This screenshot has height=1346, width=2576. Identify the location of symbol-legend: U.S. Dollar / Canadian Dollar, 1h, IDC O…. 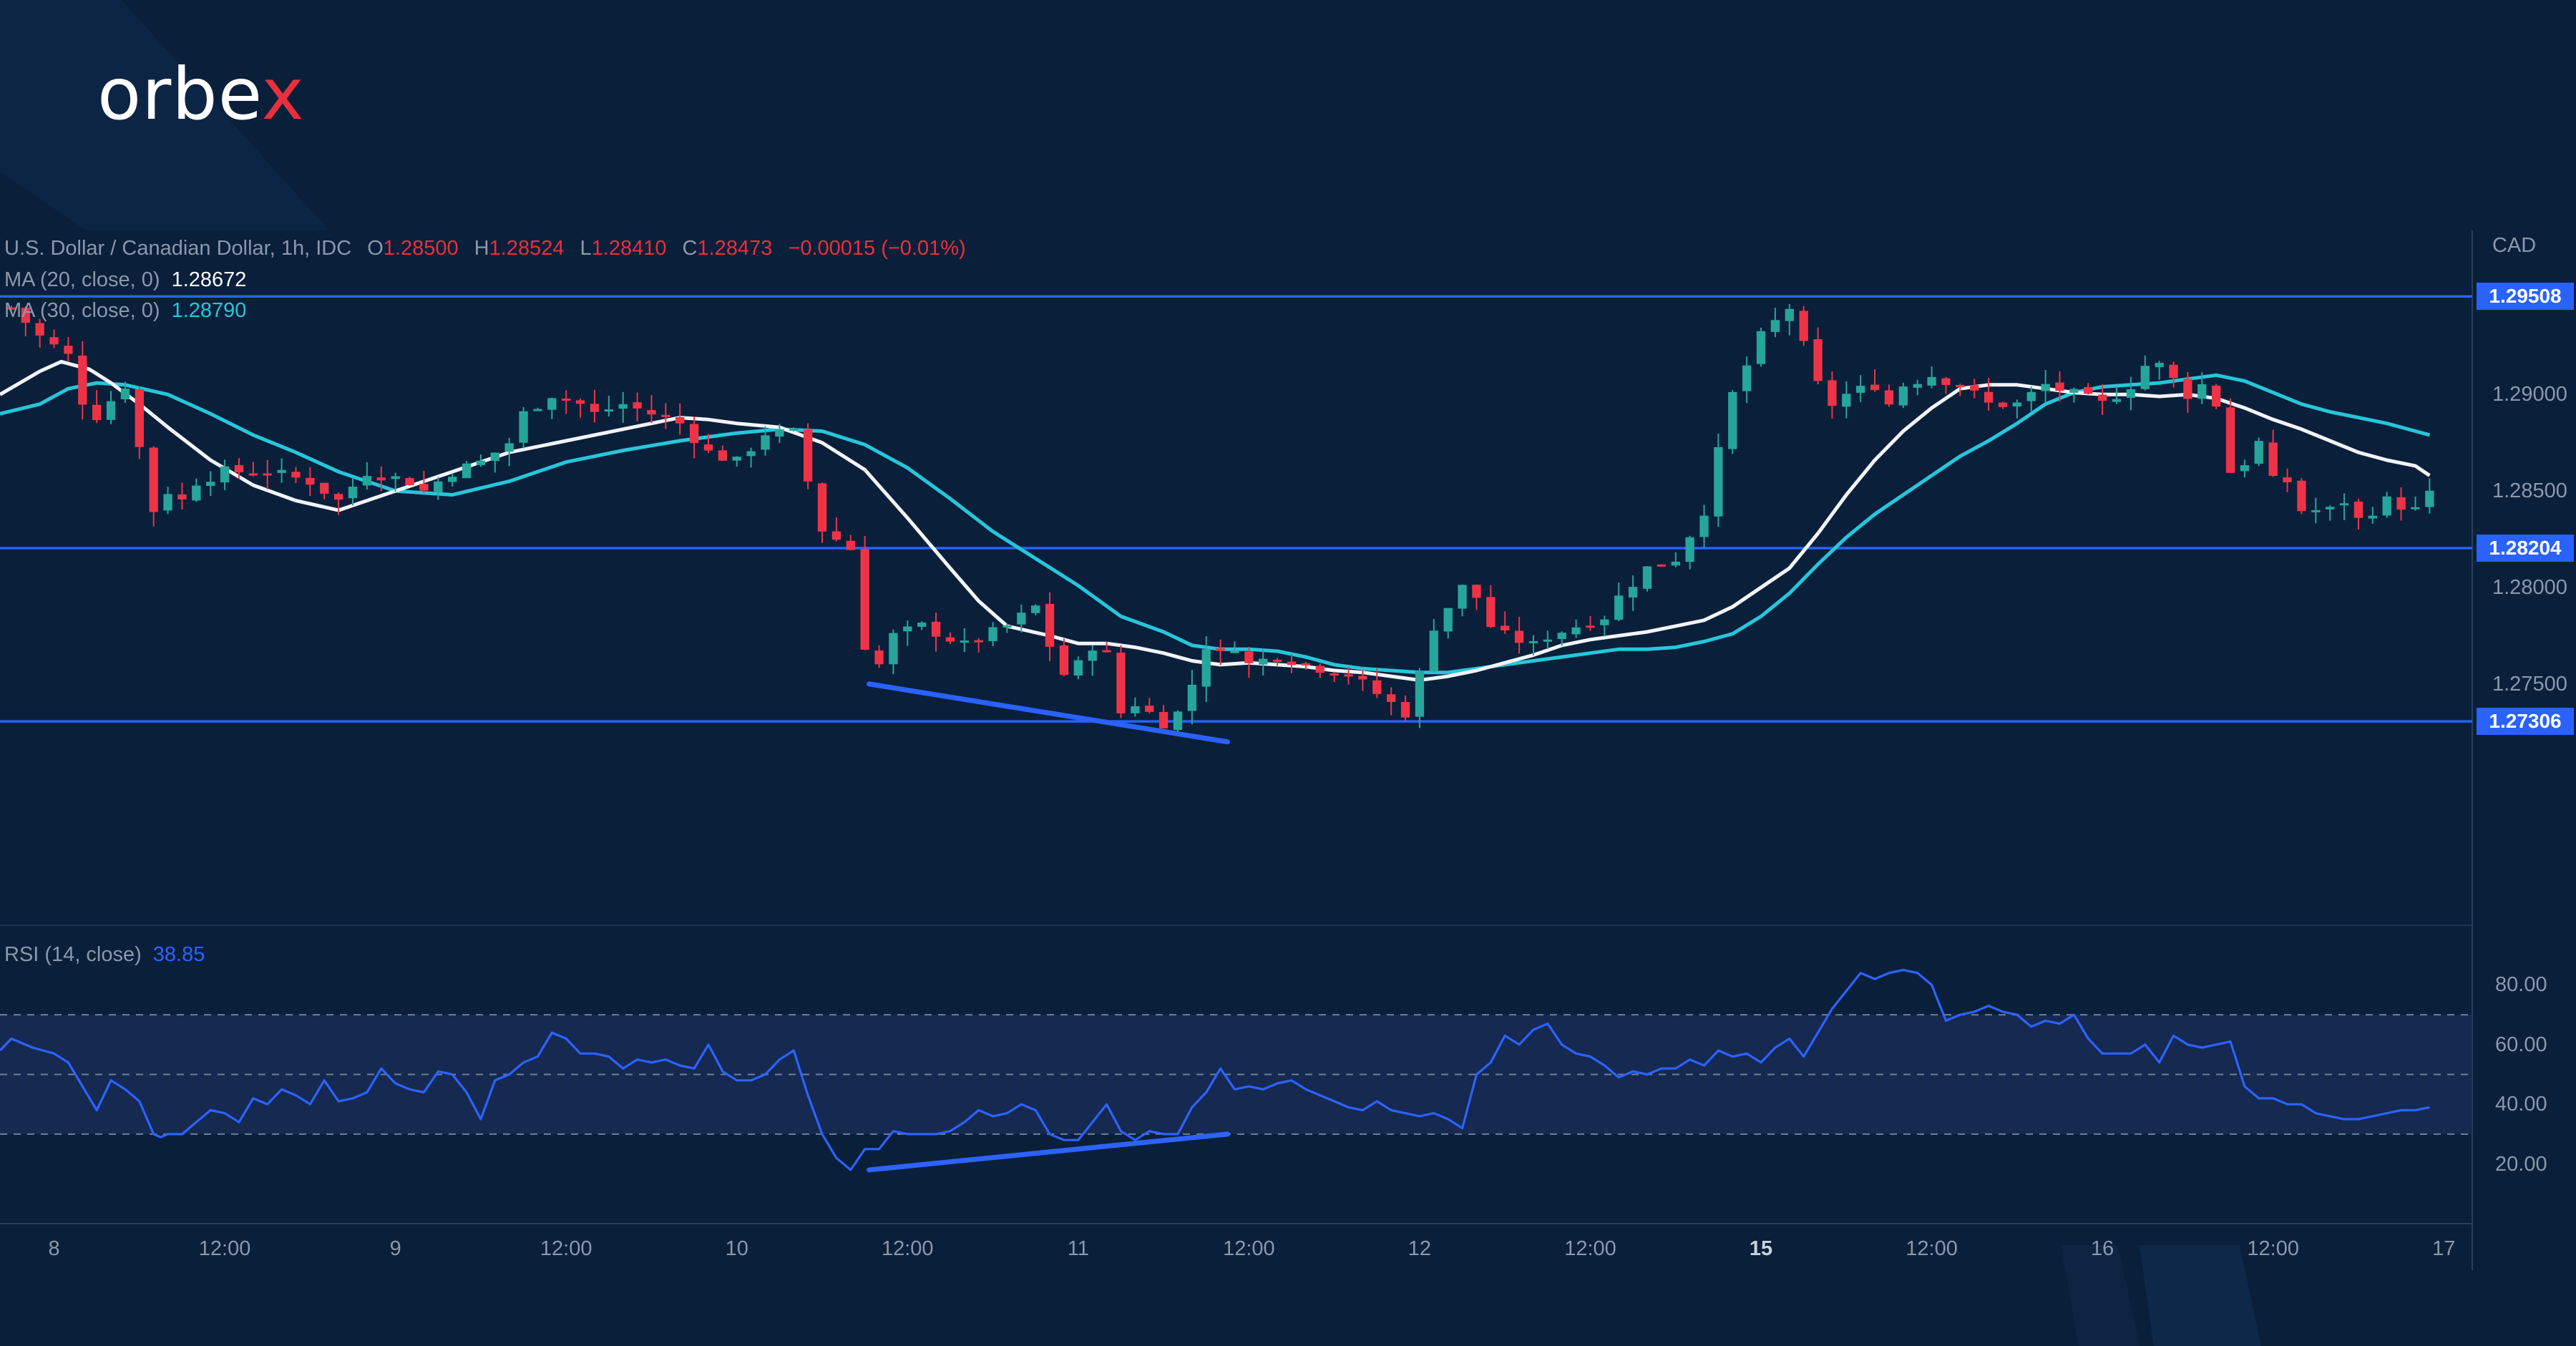
(485, 248).